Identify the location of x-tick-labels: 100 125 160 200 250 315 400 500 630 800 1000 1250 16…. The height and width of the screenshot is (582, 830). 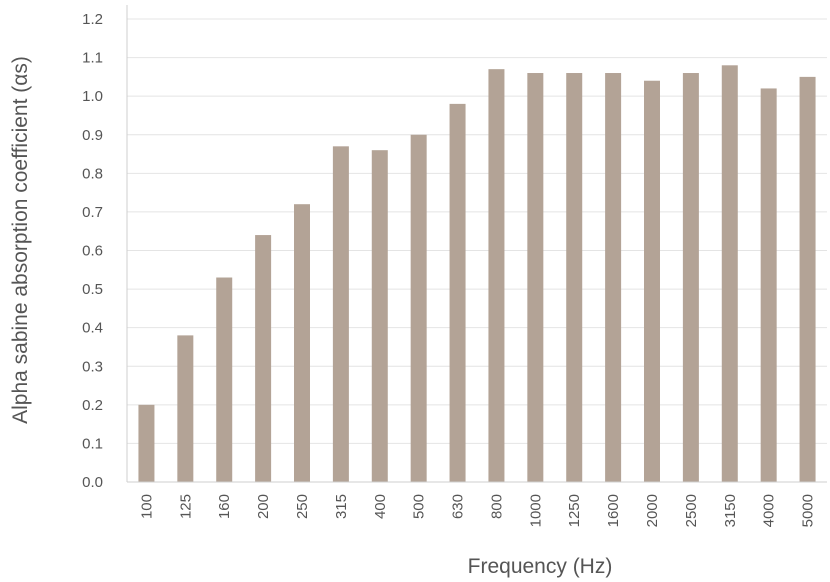
(477, 510).